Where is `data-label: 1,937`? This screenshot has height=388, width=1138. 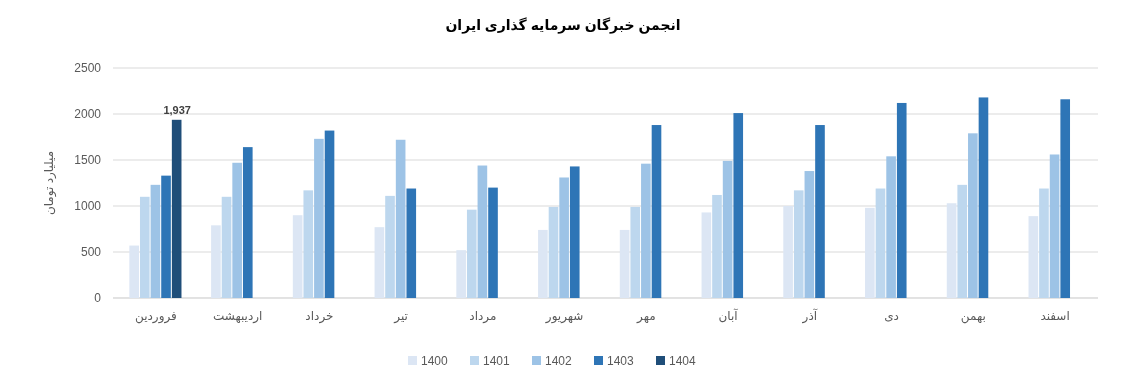 data-label: 1,937 is located at coordinates (177, 109).